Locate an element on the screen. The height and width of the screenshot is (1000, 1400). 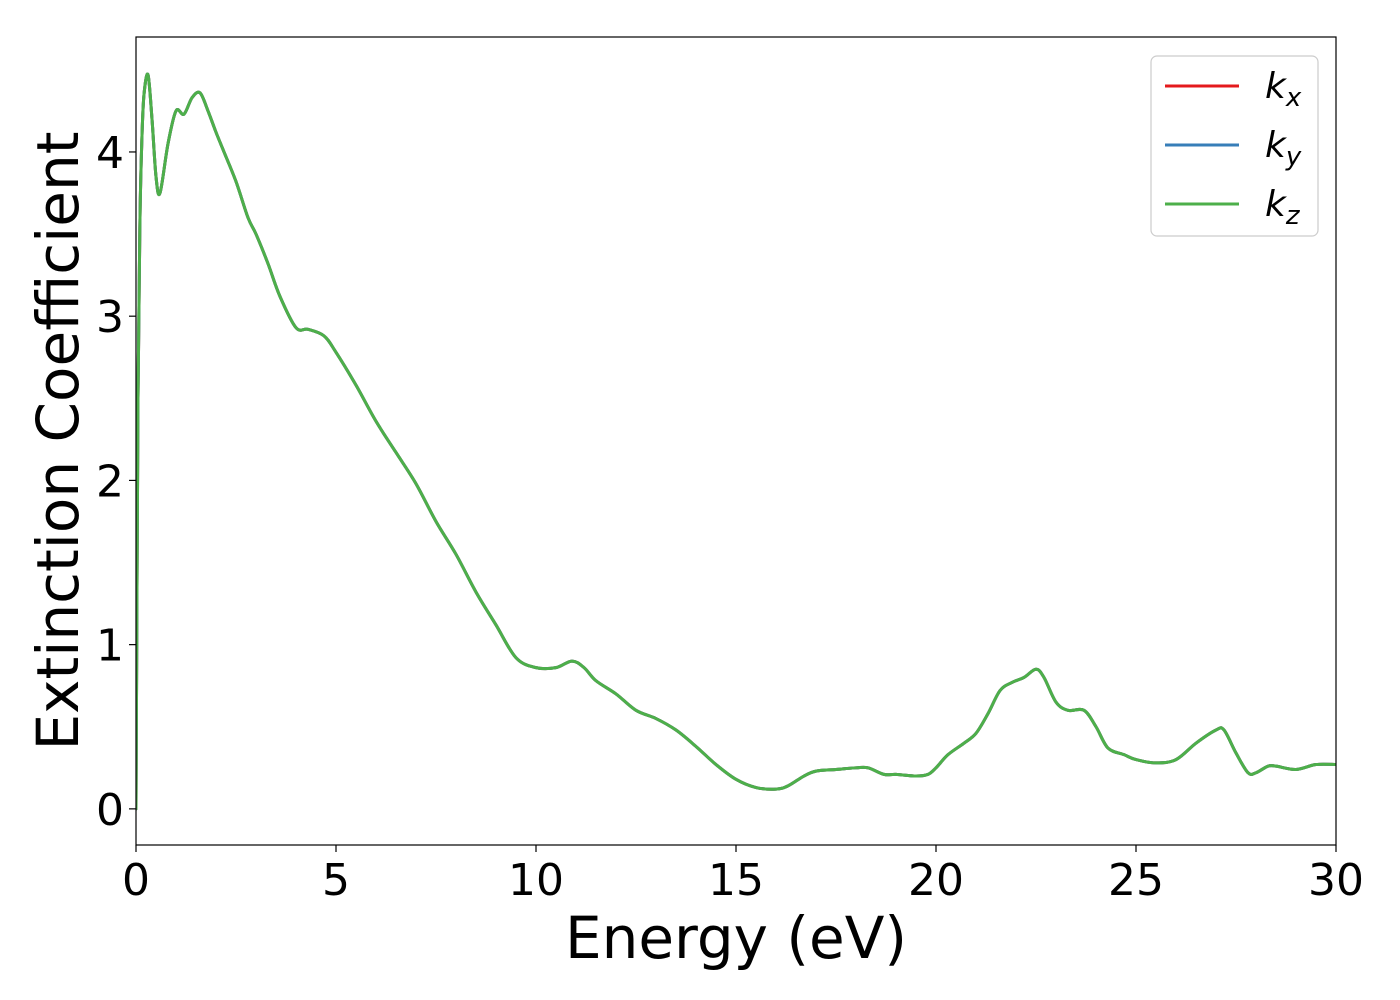
x-axis: 0 5 10 15 20 25 30 is located at coordinates (743, 875).